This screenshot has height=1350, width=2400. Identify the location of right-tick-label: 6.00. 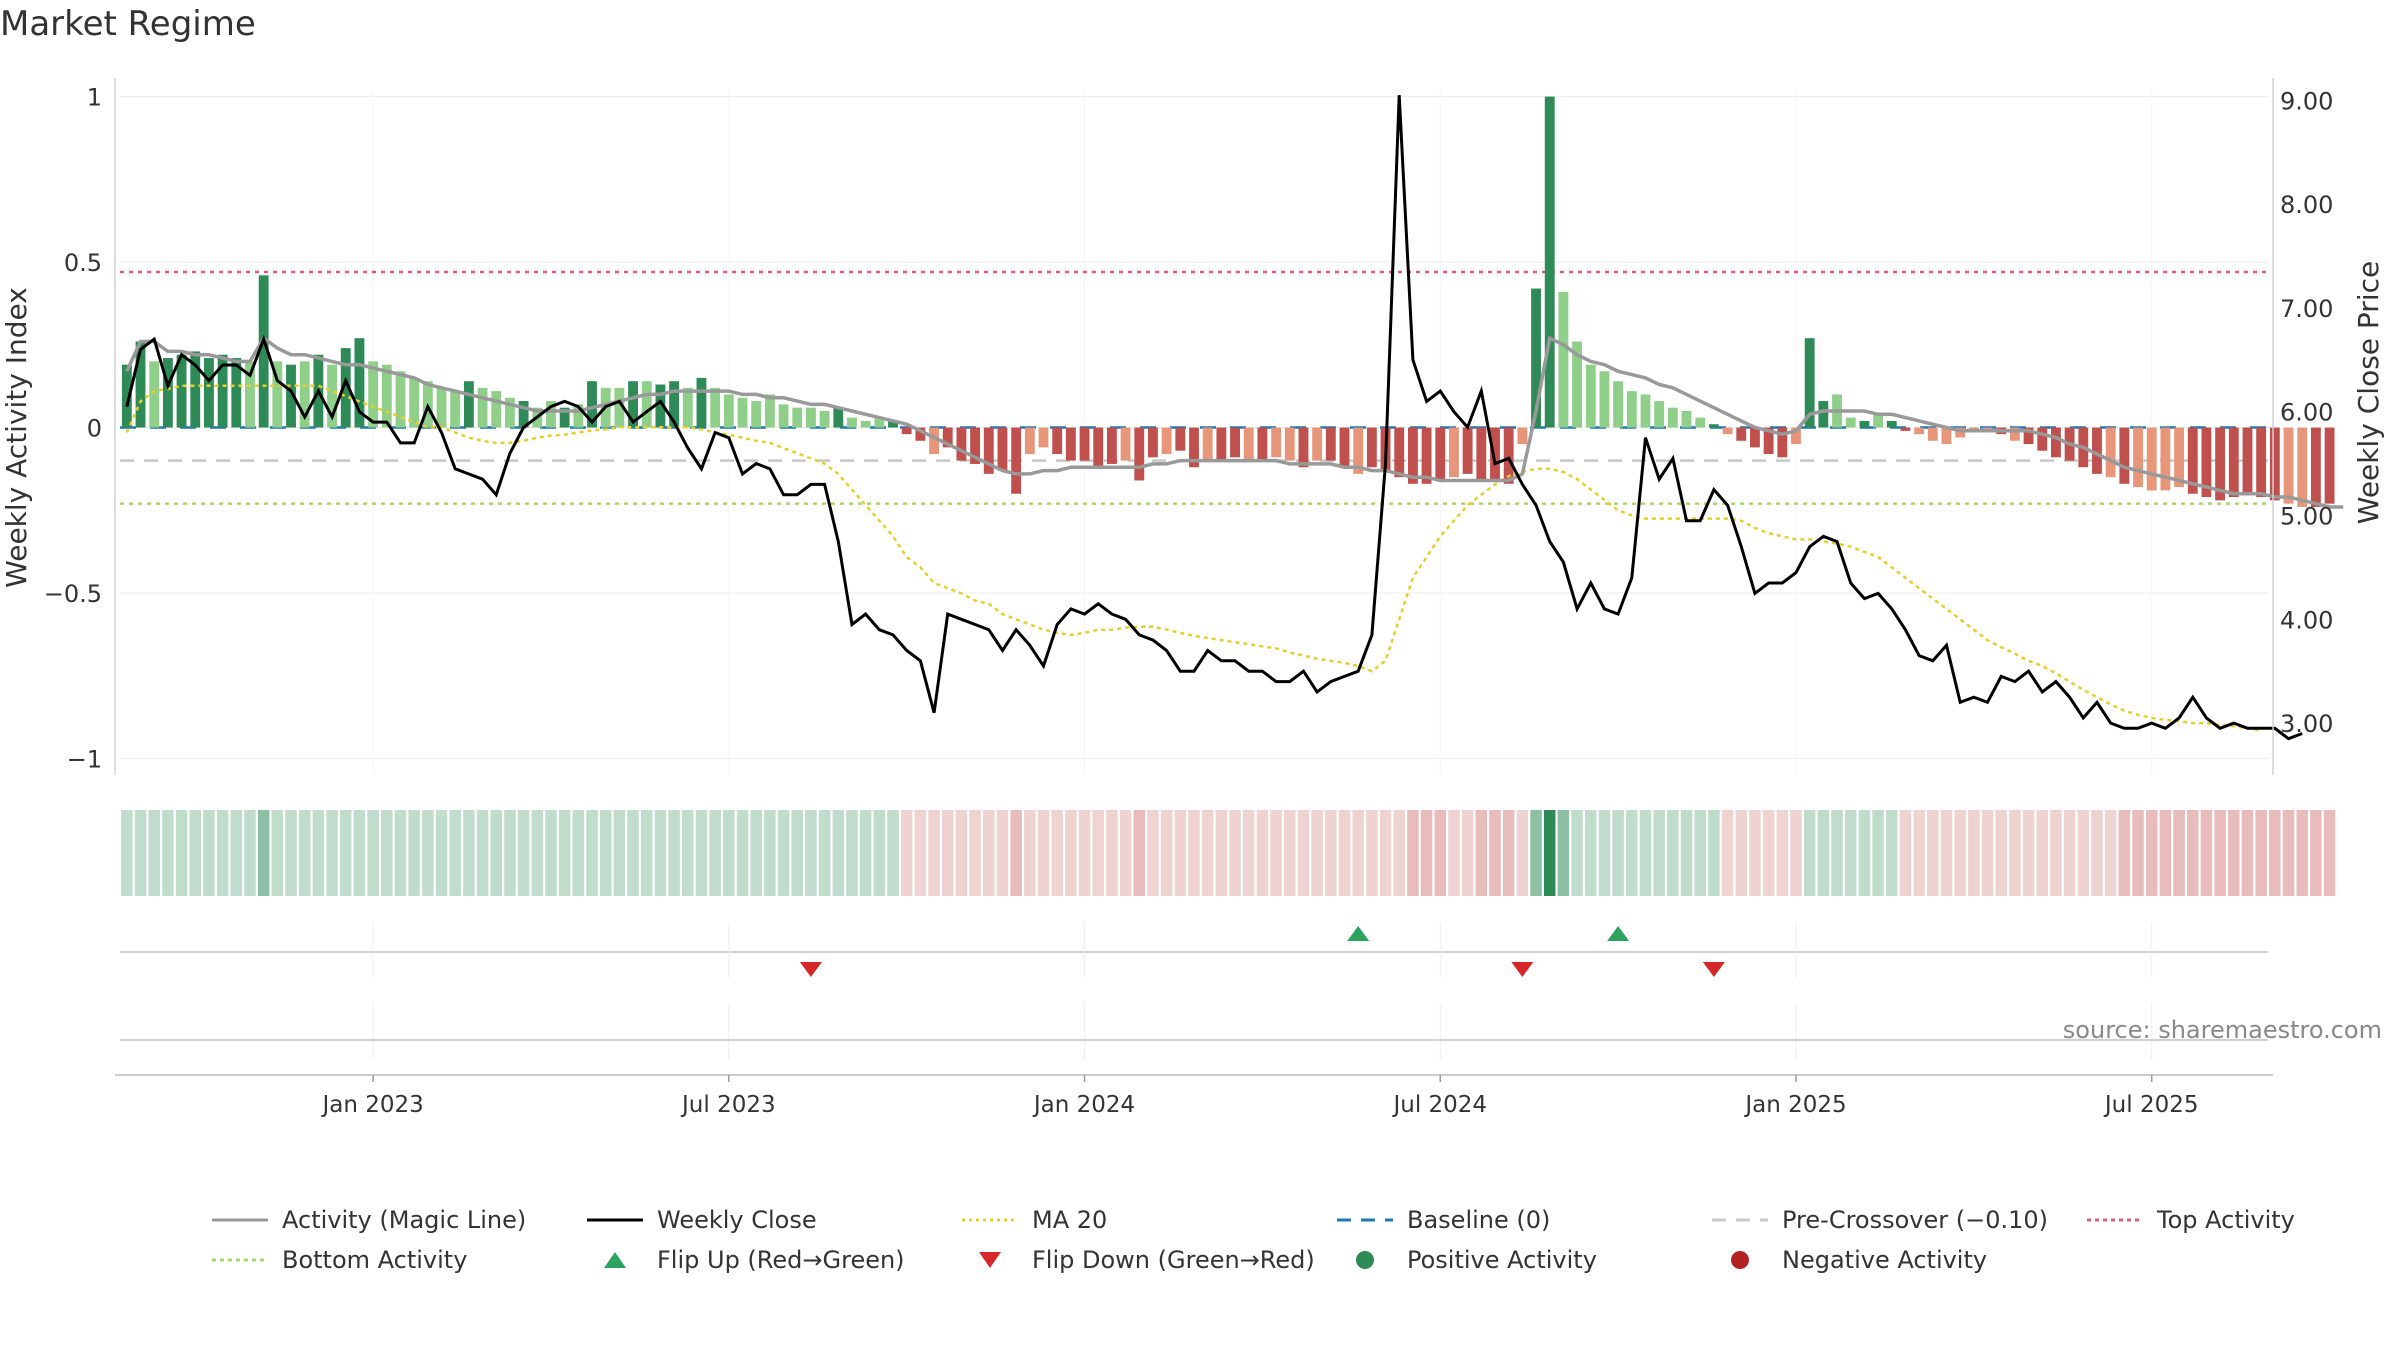
(2306, 413).